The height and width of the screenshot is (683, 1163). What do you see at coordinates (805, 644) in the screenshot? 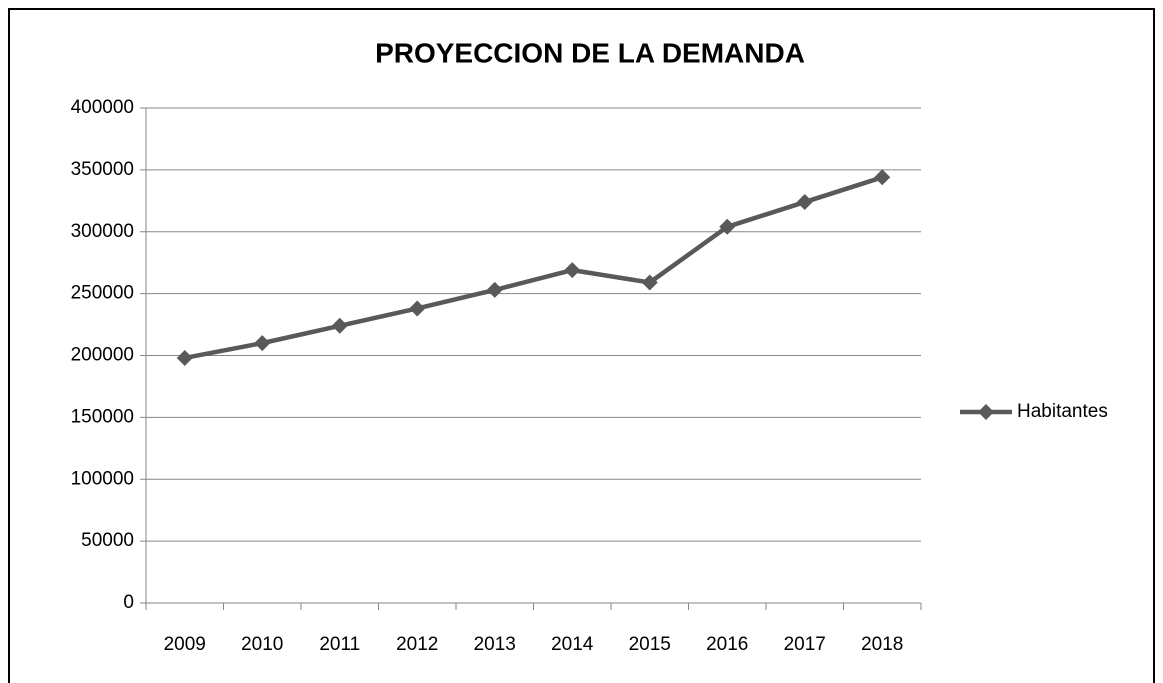
I see `x-tick-label: 2017` at bounding box center [805, 644].